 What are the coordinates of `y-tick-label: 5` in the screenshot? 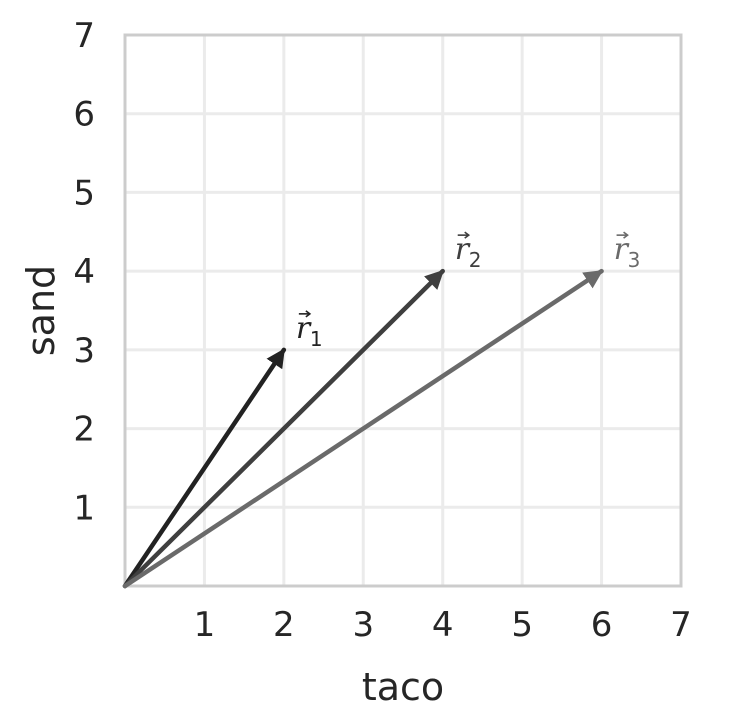 It's located at (84, 193).